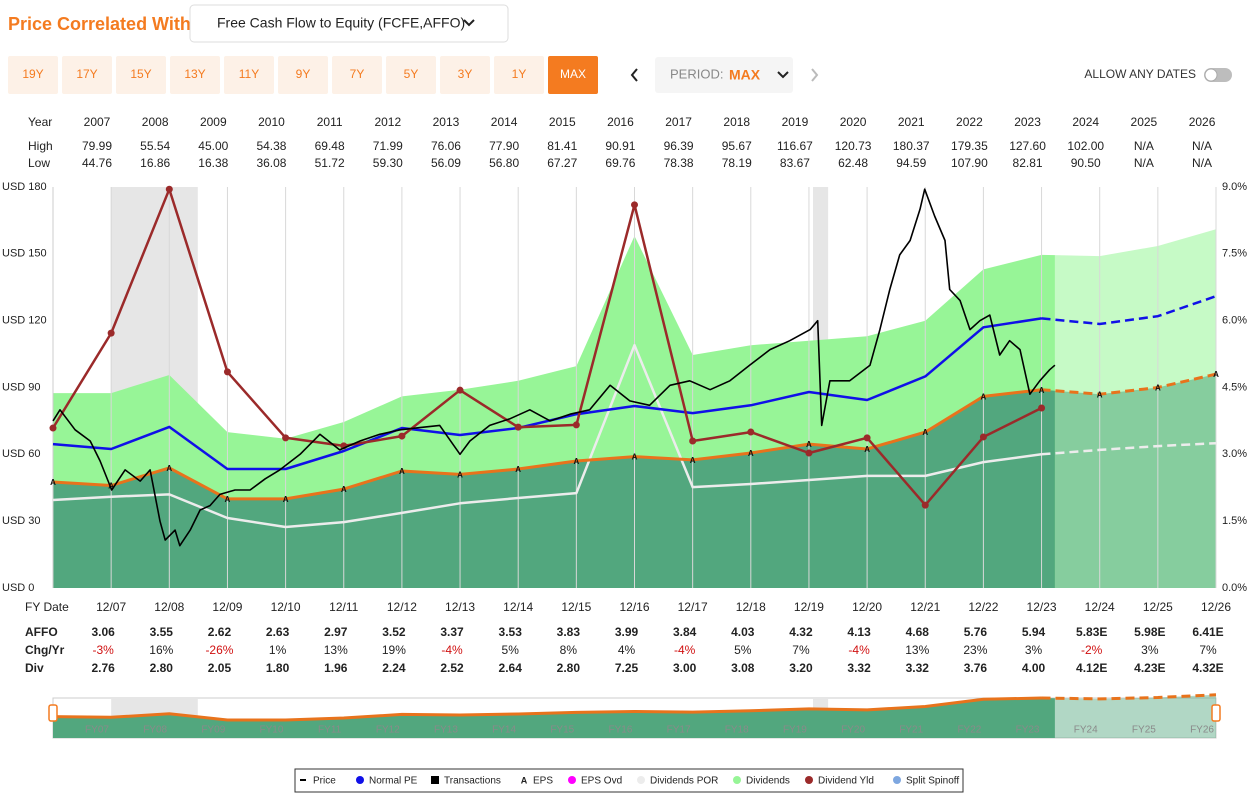 Image resolution: width=1249 pixels, height=797 pixels. Describe the element at coordinates (504, 146) in the screenshot. I see `cell: 77.90` at that location.